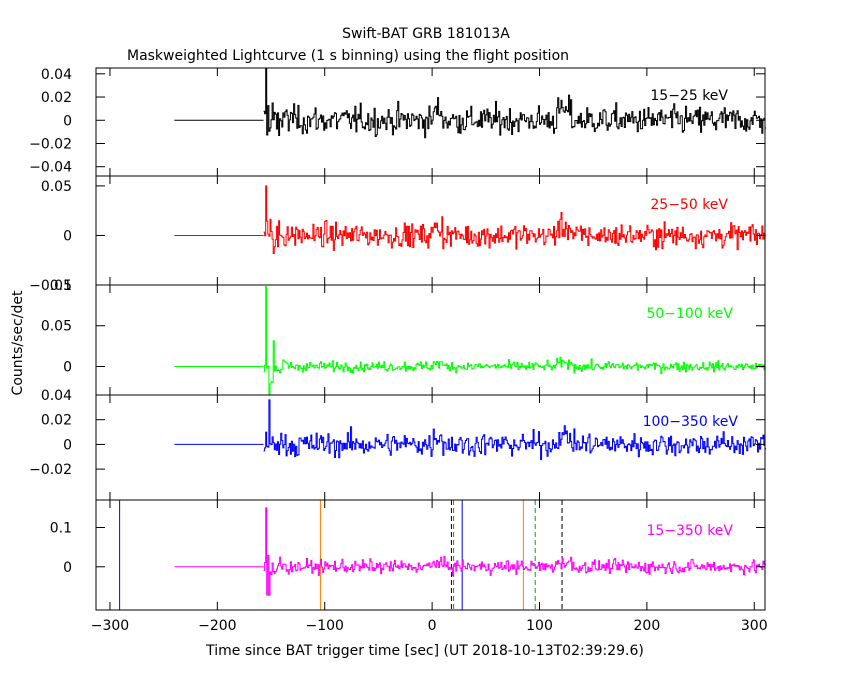 This screenshot has width=850, height=680. What do you see at coordinates (18, 342) in the screenshot?
I see `y-axis-label: Counts/sec/det` at bounding box center [18, 342].